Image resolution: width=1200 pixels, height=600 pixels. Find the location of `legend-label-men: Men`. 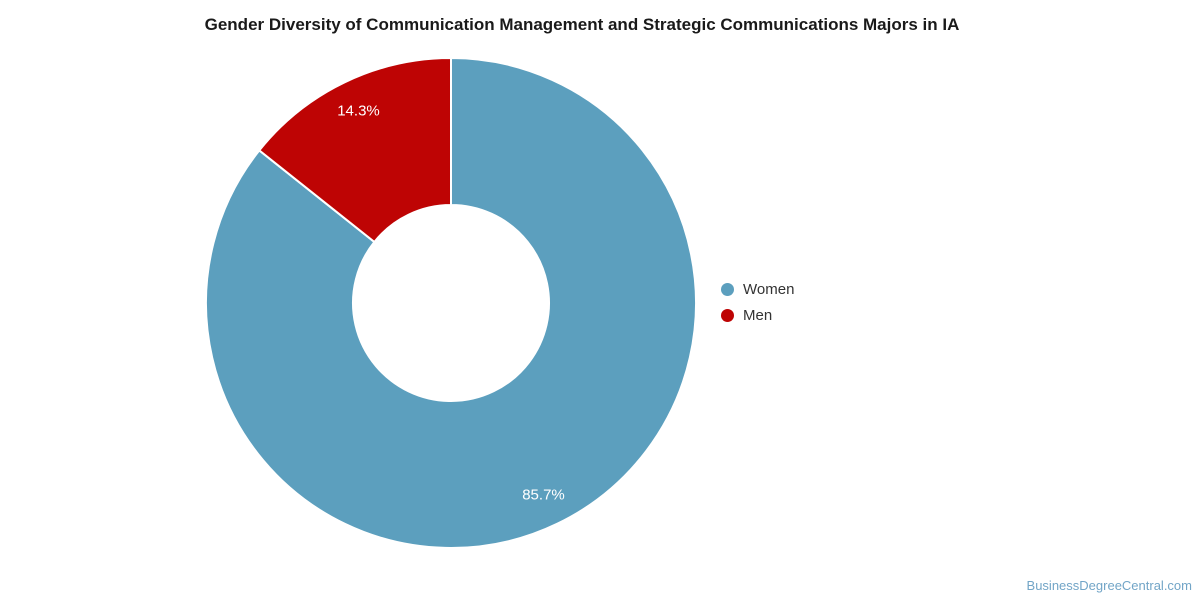

legend-label-men: Men is located at coordinates (758, 315).